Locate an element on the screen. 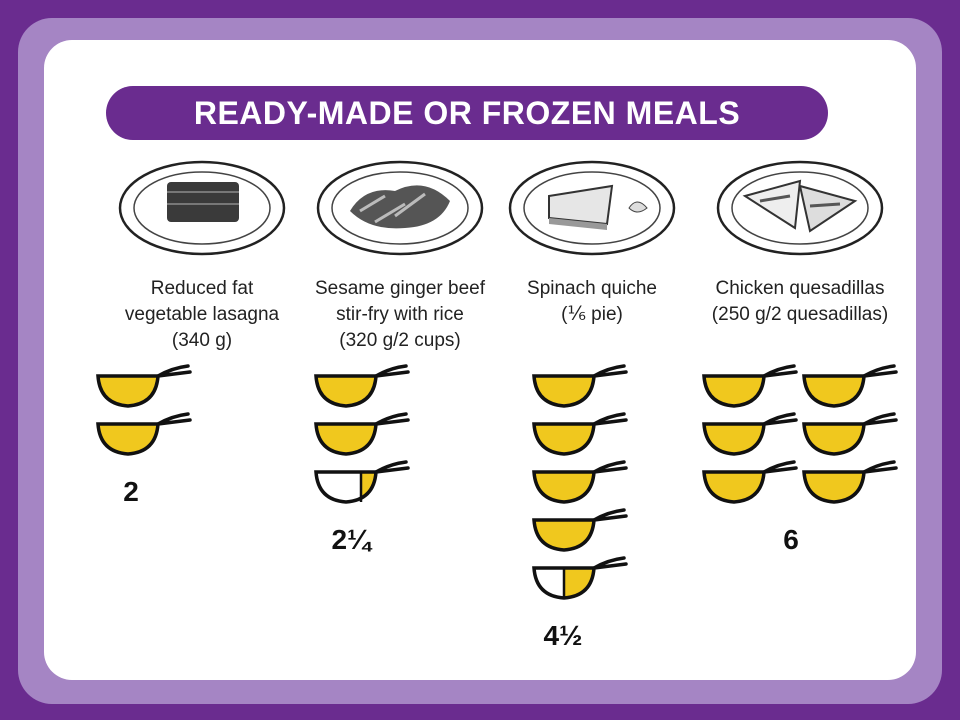 The height and width of the screenshot is (720, 960). meal-lasagna: Reduced fat vegetable lasagna (340 g) is located at coordinates (202, 255).